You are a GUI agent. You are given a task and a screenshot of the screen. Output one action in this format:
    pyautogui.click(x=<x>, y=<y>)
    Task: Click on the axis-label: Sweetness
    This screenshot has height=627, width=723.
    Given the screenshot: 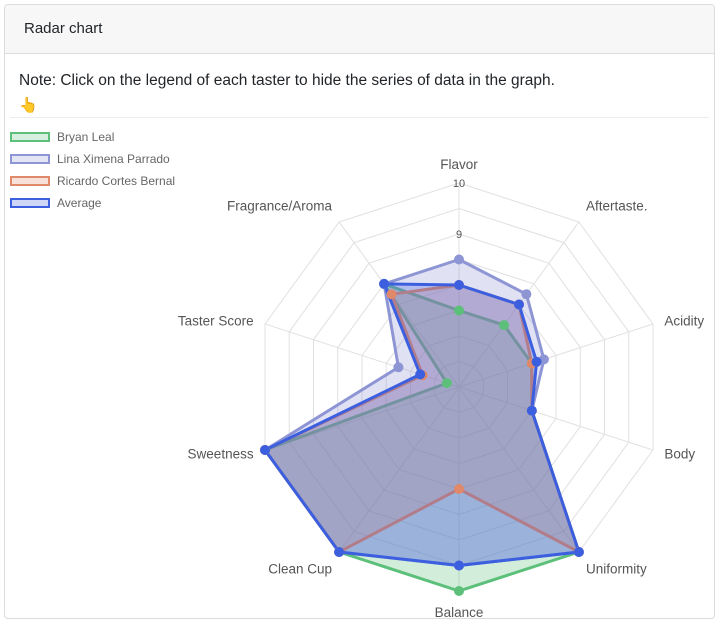 What is the action you would take?
    pyautogui.click(x=221, y=454)
    